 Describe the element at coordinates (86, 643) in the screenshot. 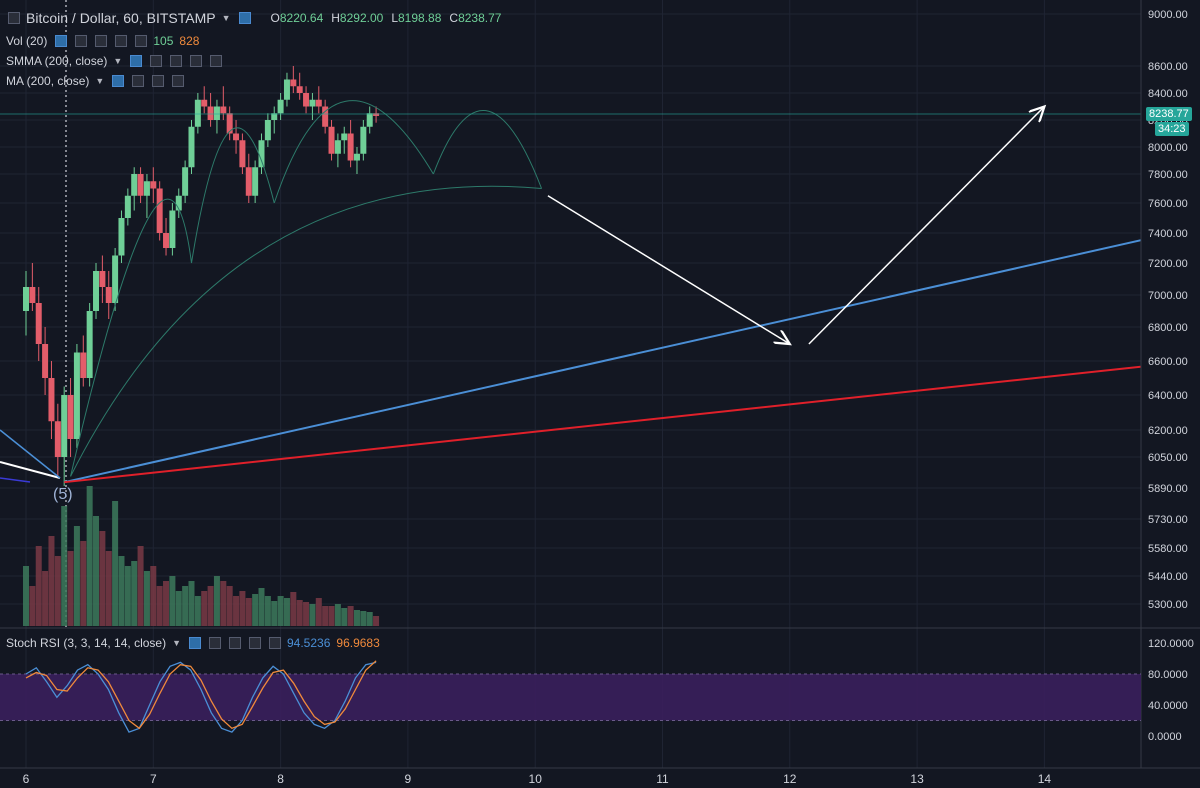

I see `stoch-indicator-name: Stoch RSI (3, 3, 14, 14, close)` at that location.